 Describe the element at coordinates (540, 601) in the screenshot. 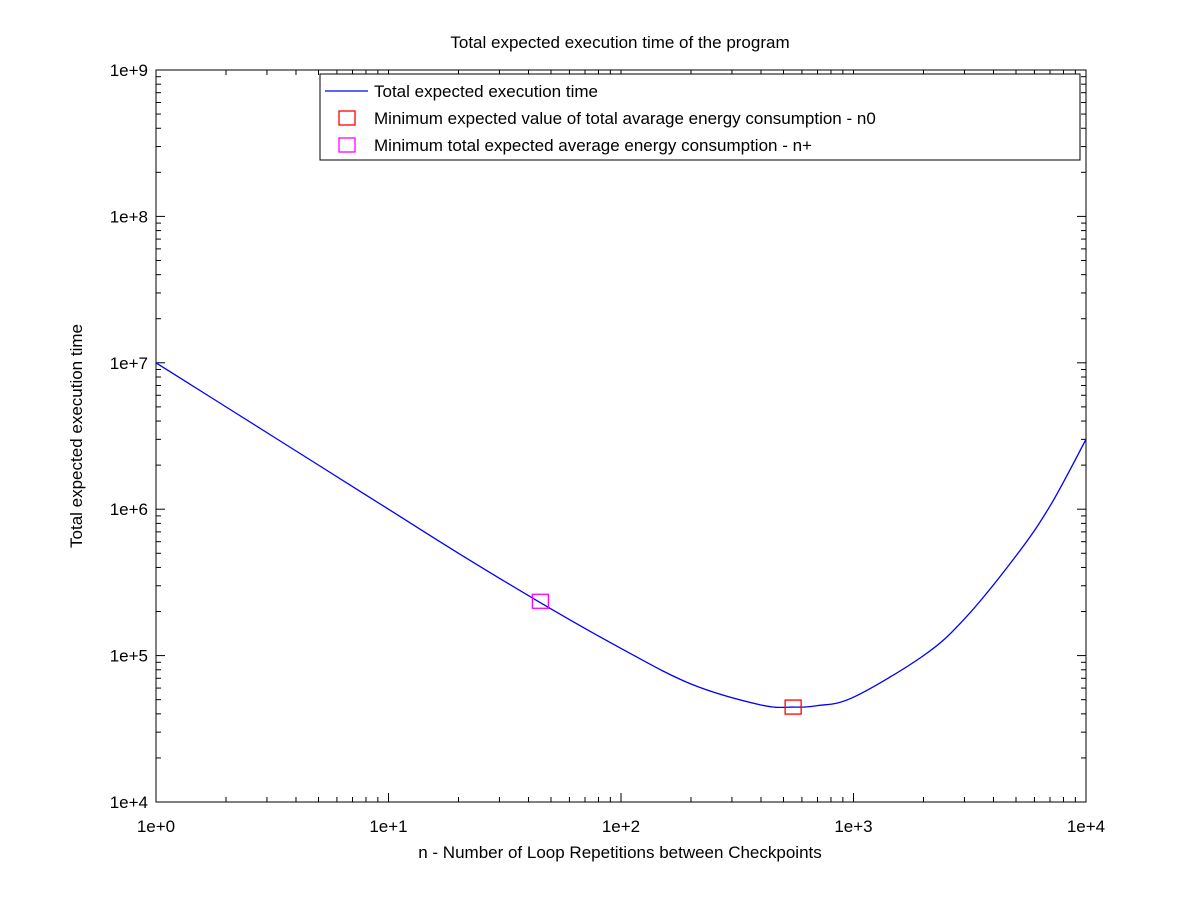

I see `marker-n-plus` at that location.